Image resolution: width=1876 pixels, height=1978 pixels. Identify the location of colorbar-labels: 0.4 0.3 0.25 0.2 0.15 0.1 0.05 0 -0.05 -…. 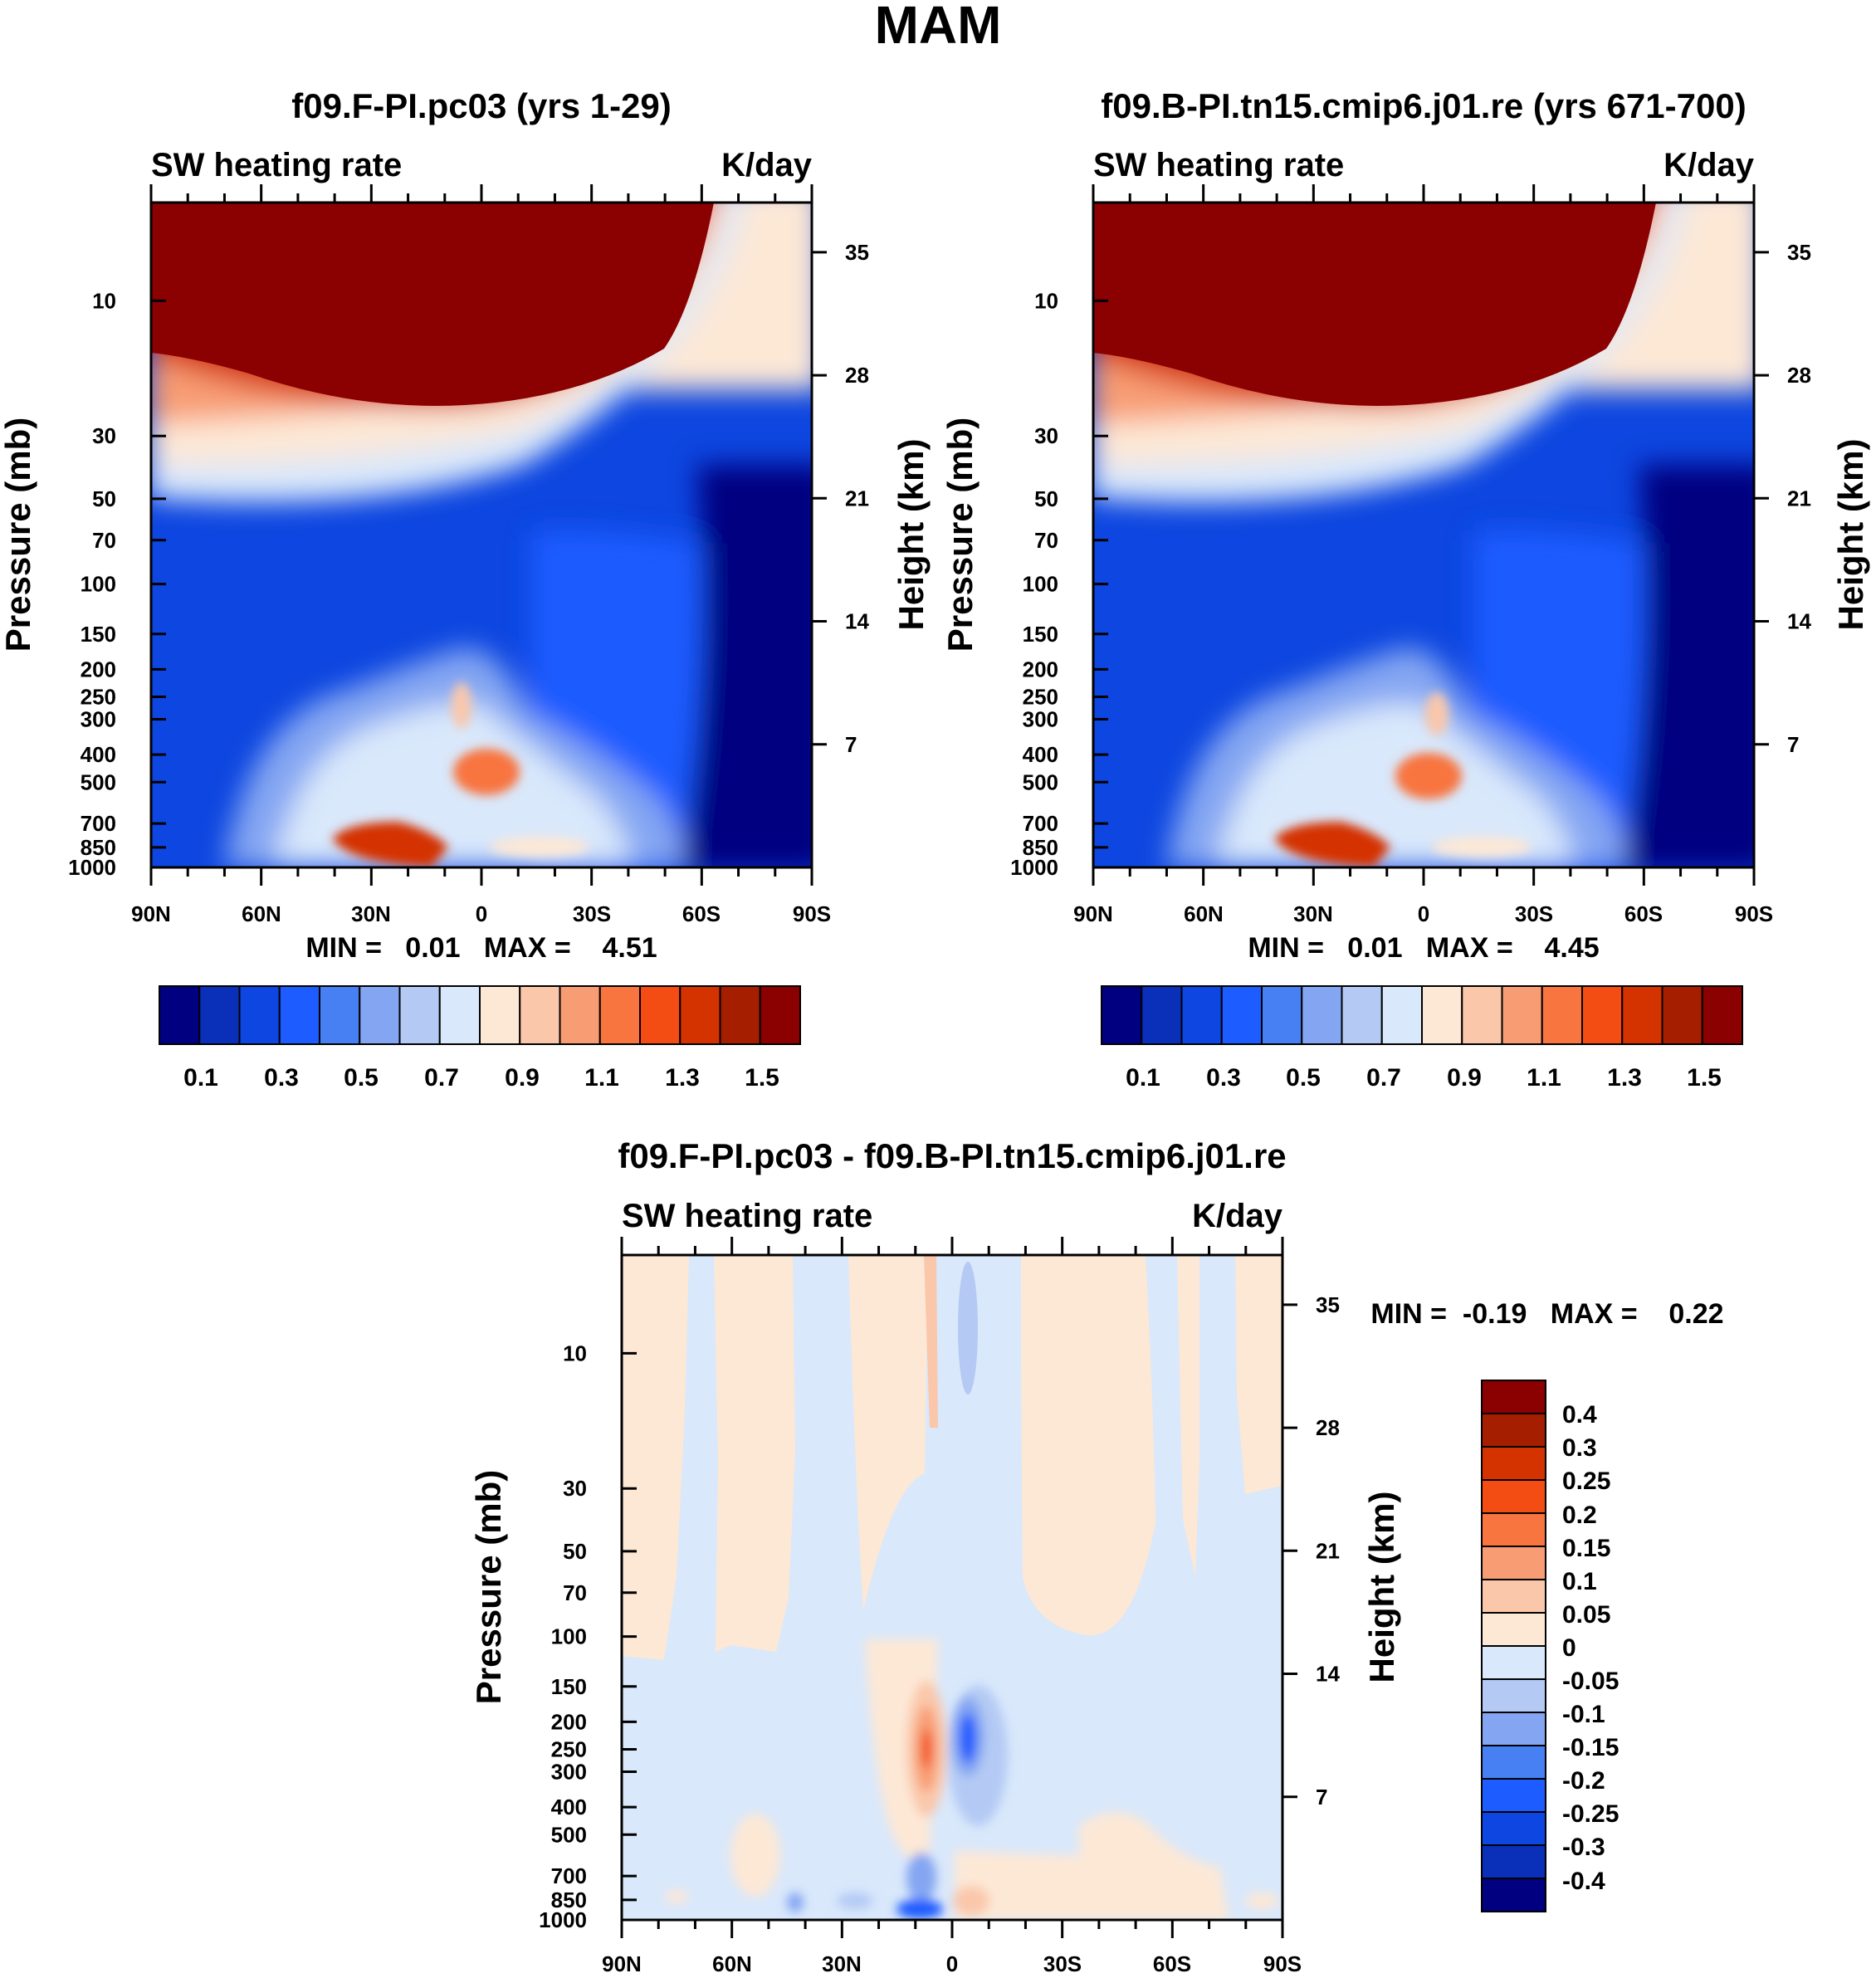
(1591, 1648).